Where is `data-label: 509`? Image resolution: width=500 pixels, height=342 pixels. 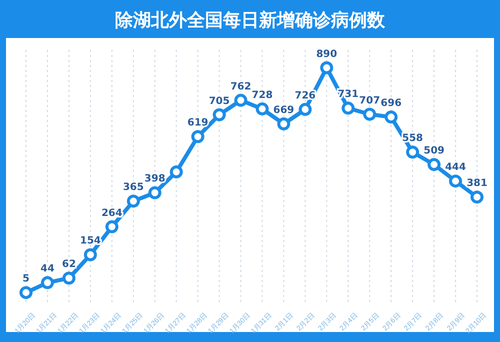
data-label: 509 is located at coordinates (434, 151).